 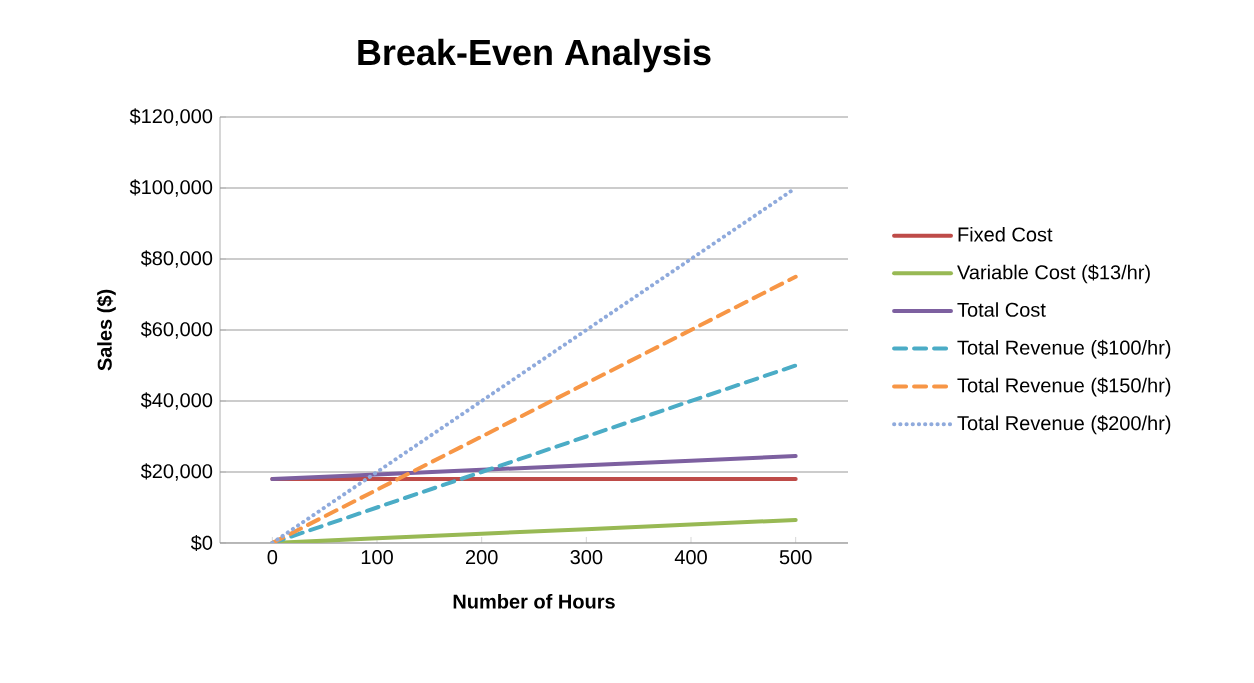 What do you see at coordinates (272, 557) in the screenshot?
I see `x-tick-label: 0` at bounding box center [272, 557].